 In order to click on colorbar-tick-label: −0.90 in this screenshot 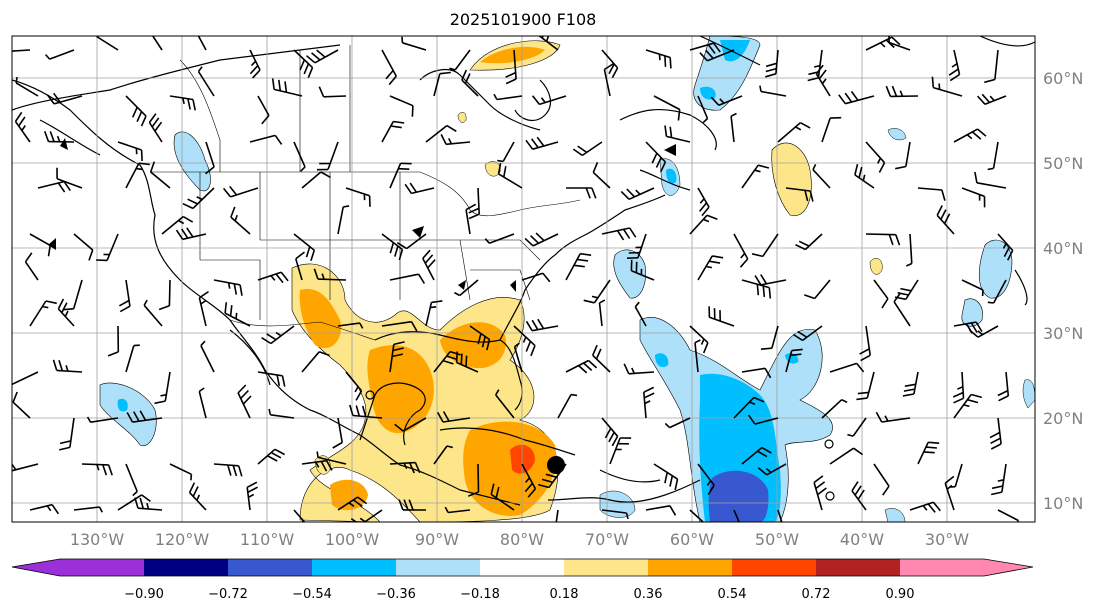, I will do `click(144, 594)`.